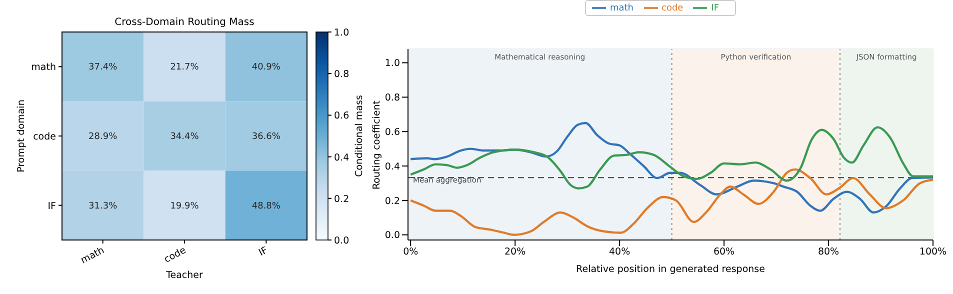  What do you see at coordinates (185, 137) in the screenshot?
I see `data-label: 34.4%` at bounding box center [185, 137].